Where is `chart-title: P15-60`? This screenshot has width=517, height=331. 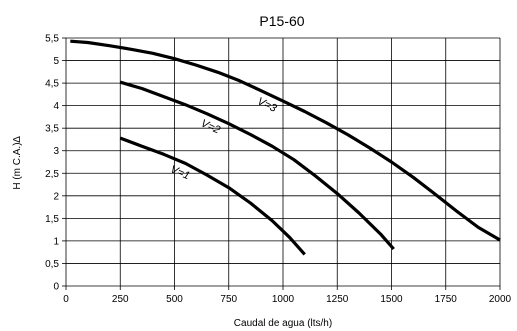 chart-title: P15-60 is located at coordinates (281, 21).